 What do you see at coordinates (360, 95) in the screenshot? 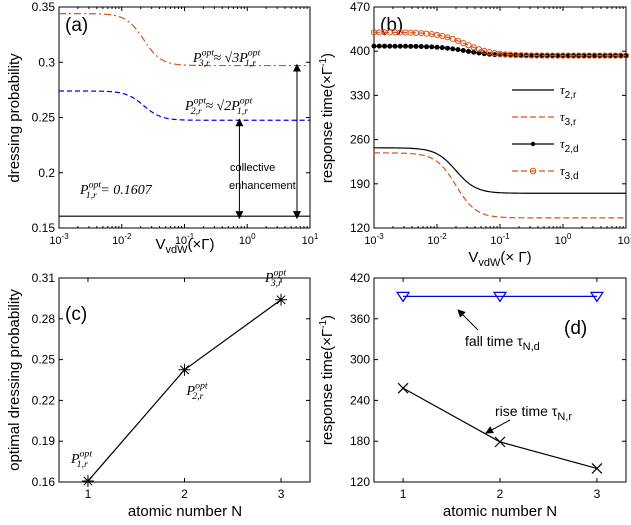
I see `y-tick-label: 330` at bounding box center [360, 95].